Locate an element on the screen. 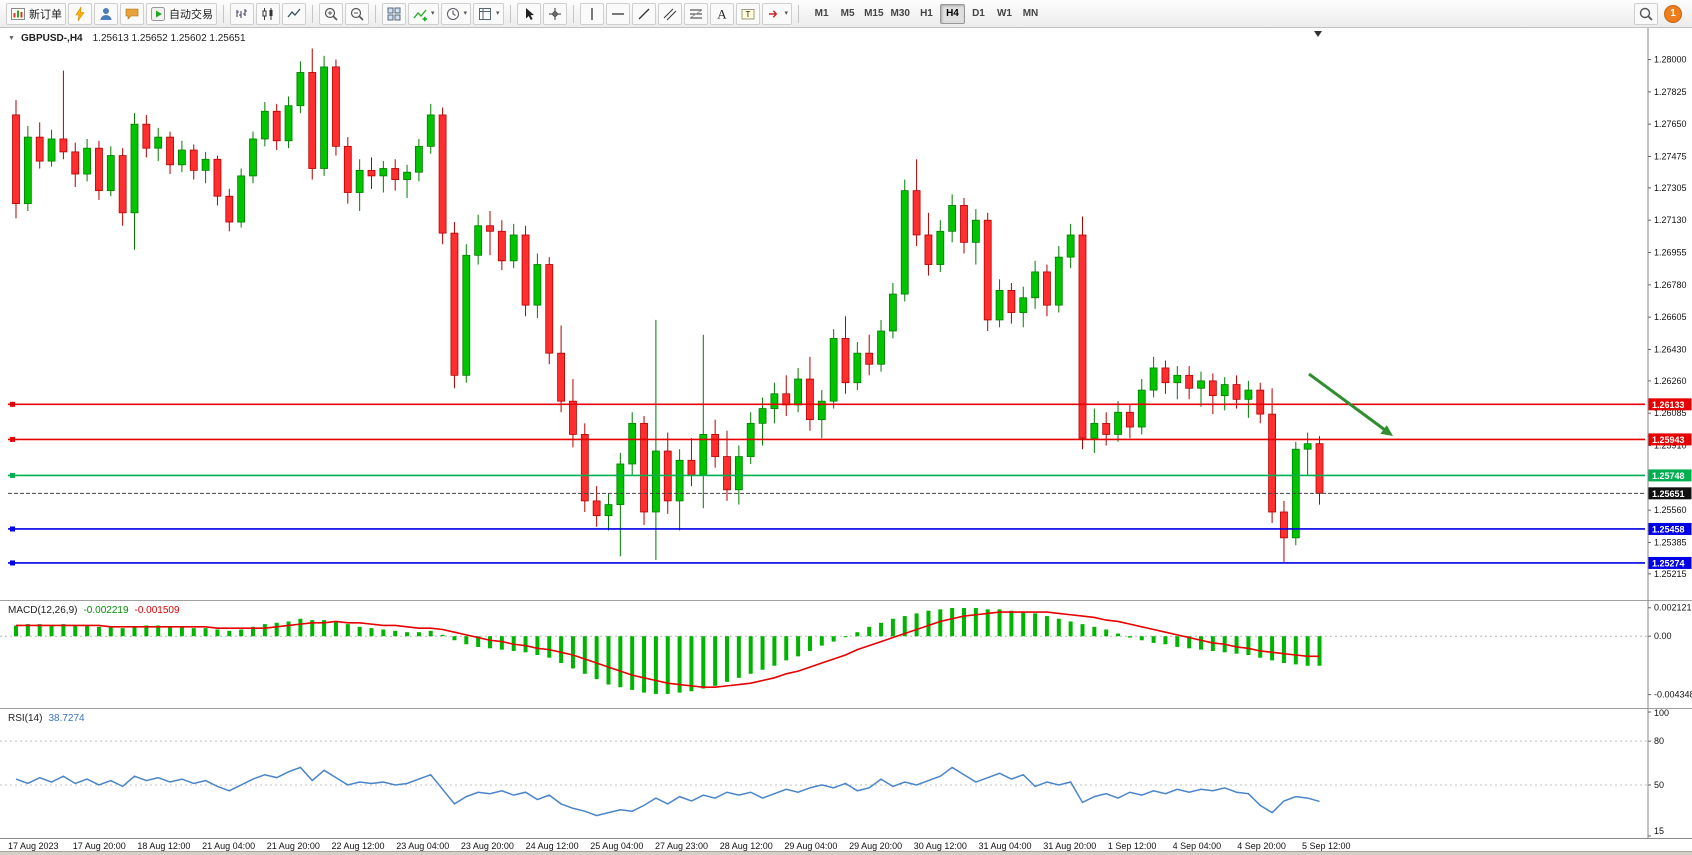 This screenshot has width=1692, height=855. time-axis-label: 1 Sep 12:00 is located at coordinates (1132, 846).